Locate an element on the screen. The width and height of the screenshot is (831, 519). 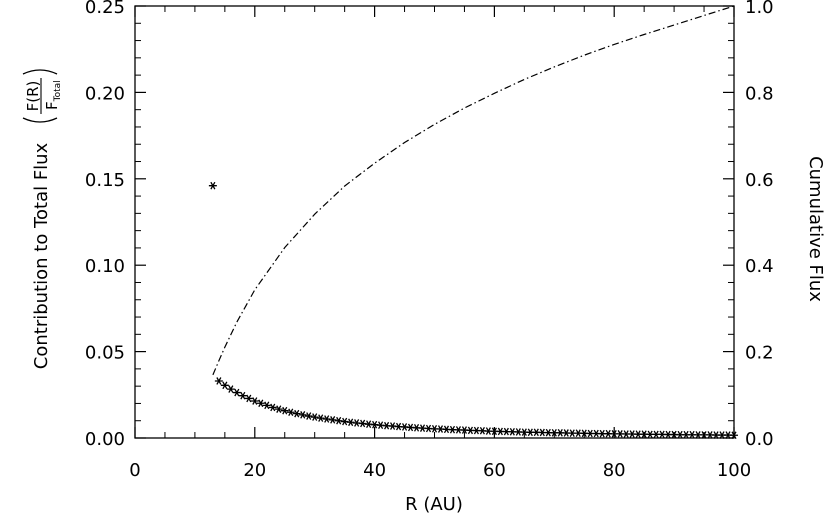
y-axis-title-left-paren is located at coordinates (40, 120).